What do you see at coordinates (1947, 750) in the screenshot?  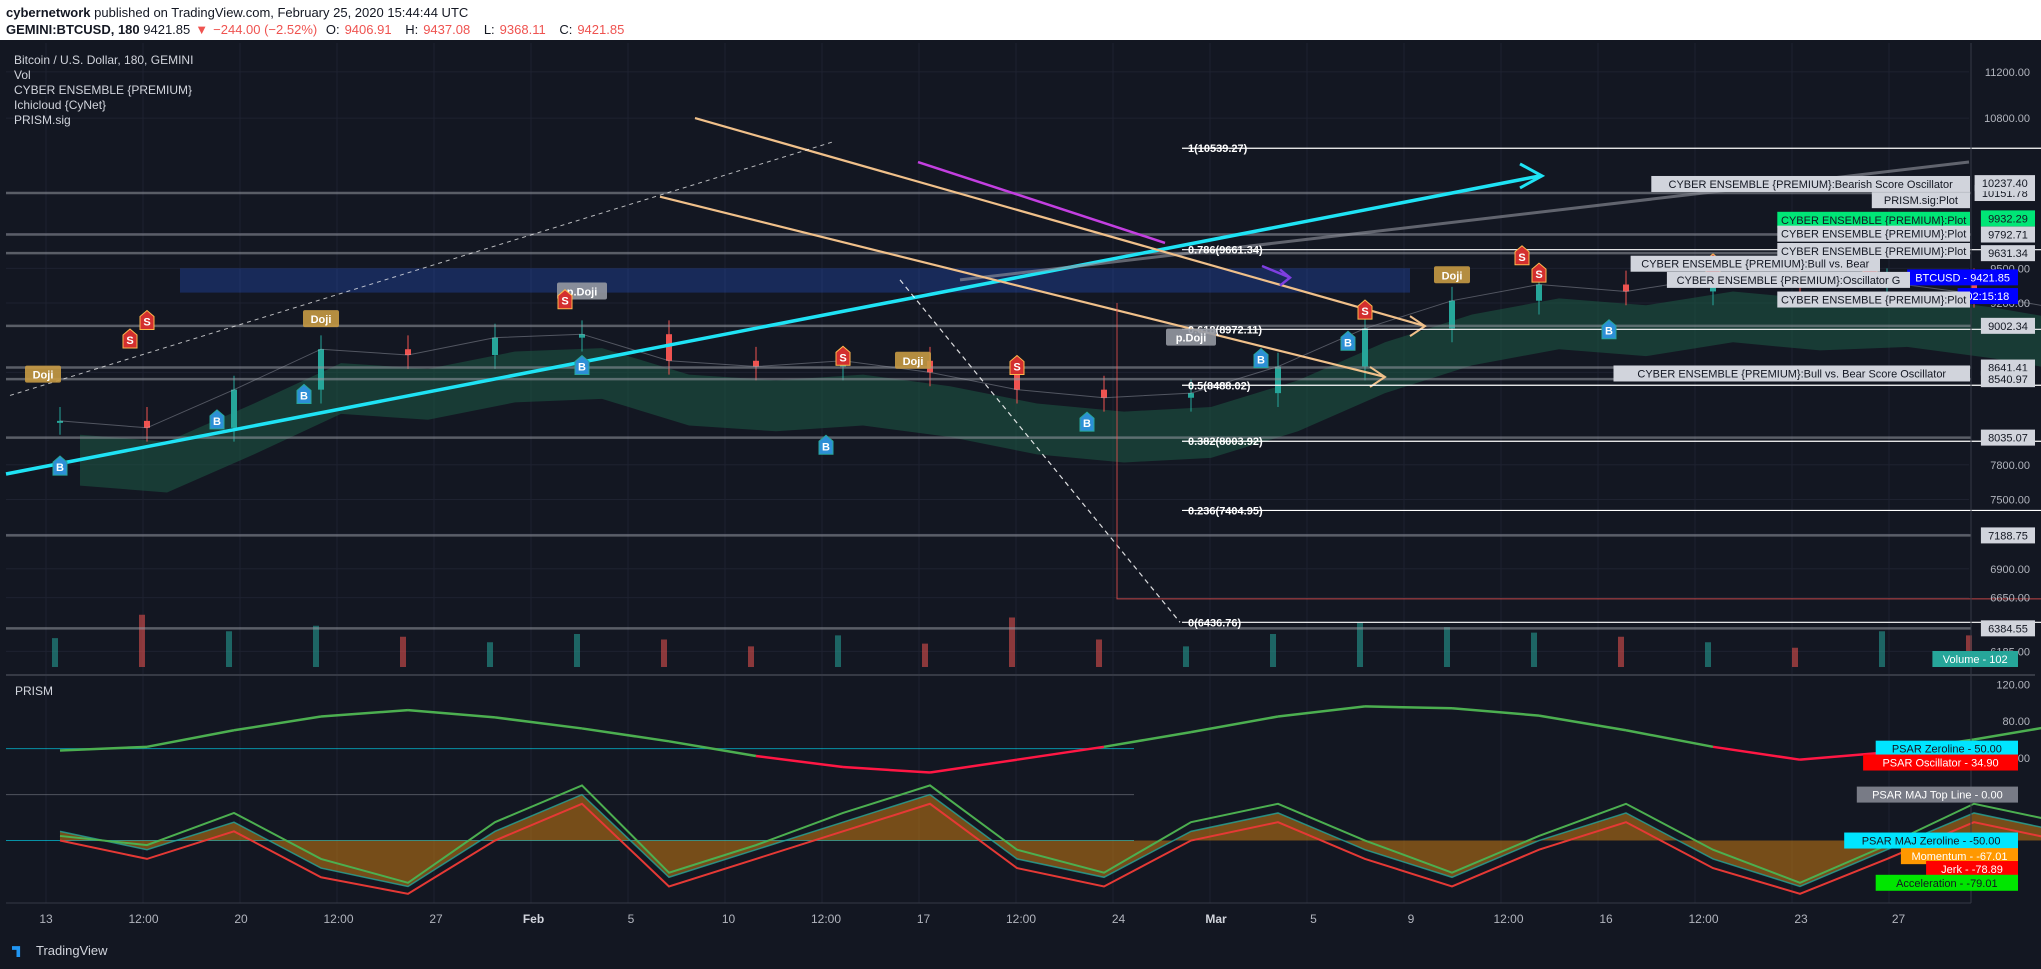 I see `prism-value-tag: PSAR Zeroline - 50.00` at bounding box center [1947, 750].